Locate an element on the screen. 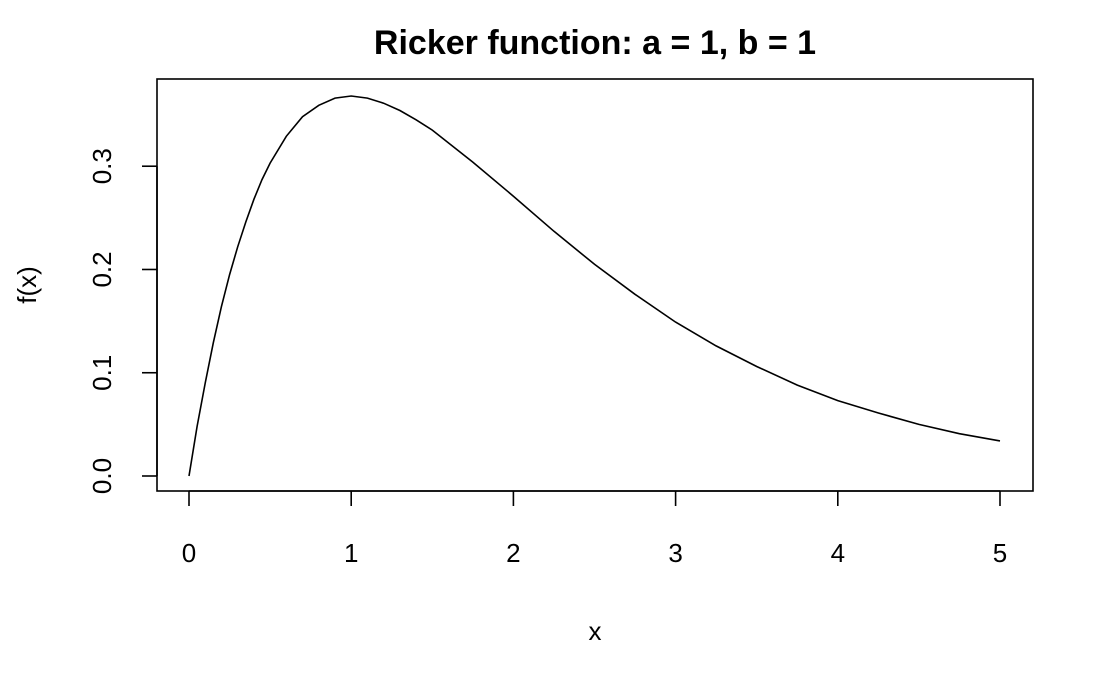 This screenshot has height=688, width=1114. x-axis: 0 1 2 3 4 5 is located at coordinates (594, 529).